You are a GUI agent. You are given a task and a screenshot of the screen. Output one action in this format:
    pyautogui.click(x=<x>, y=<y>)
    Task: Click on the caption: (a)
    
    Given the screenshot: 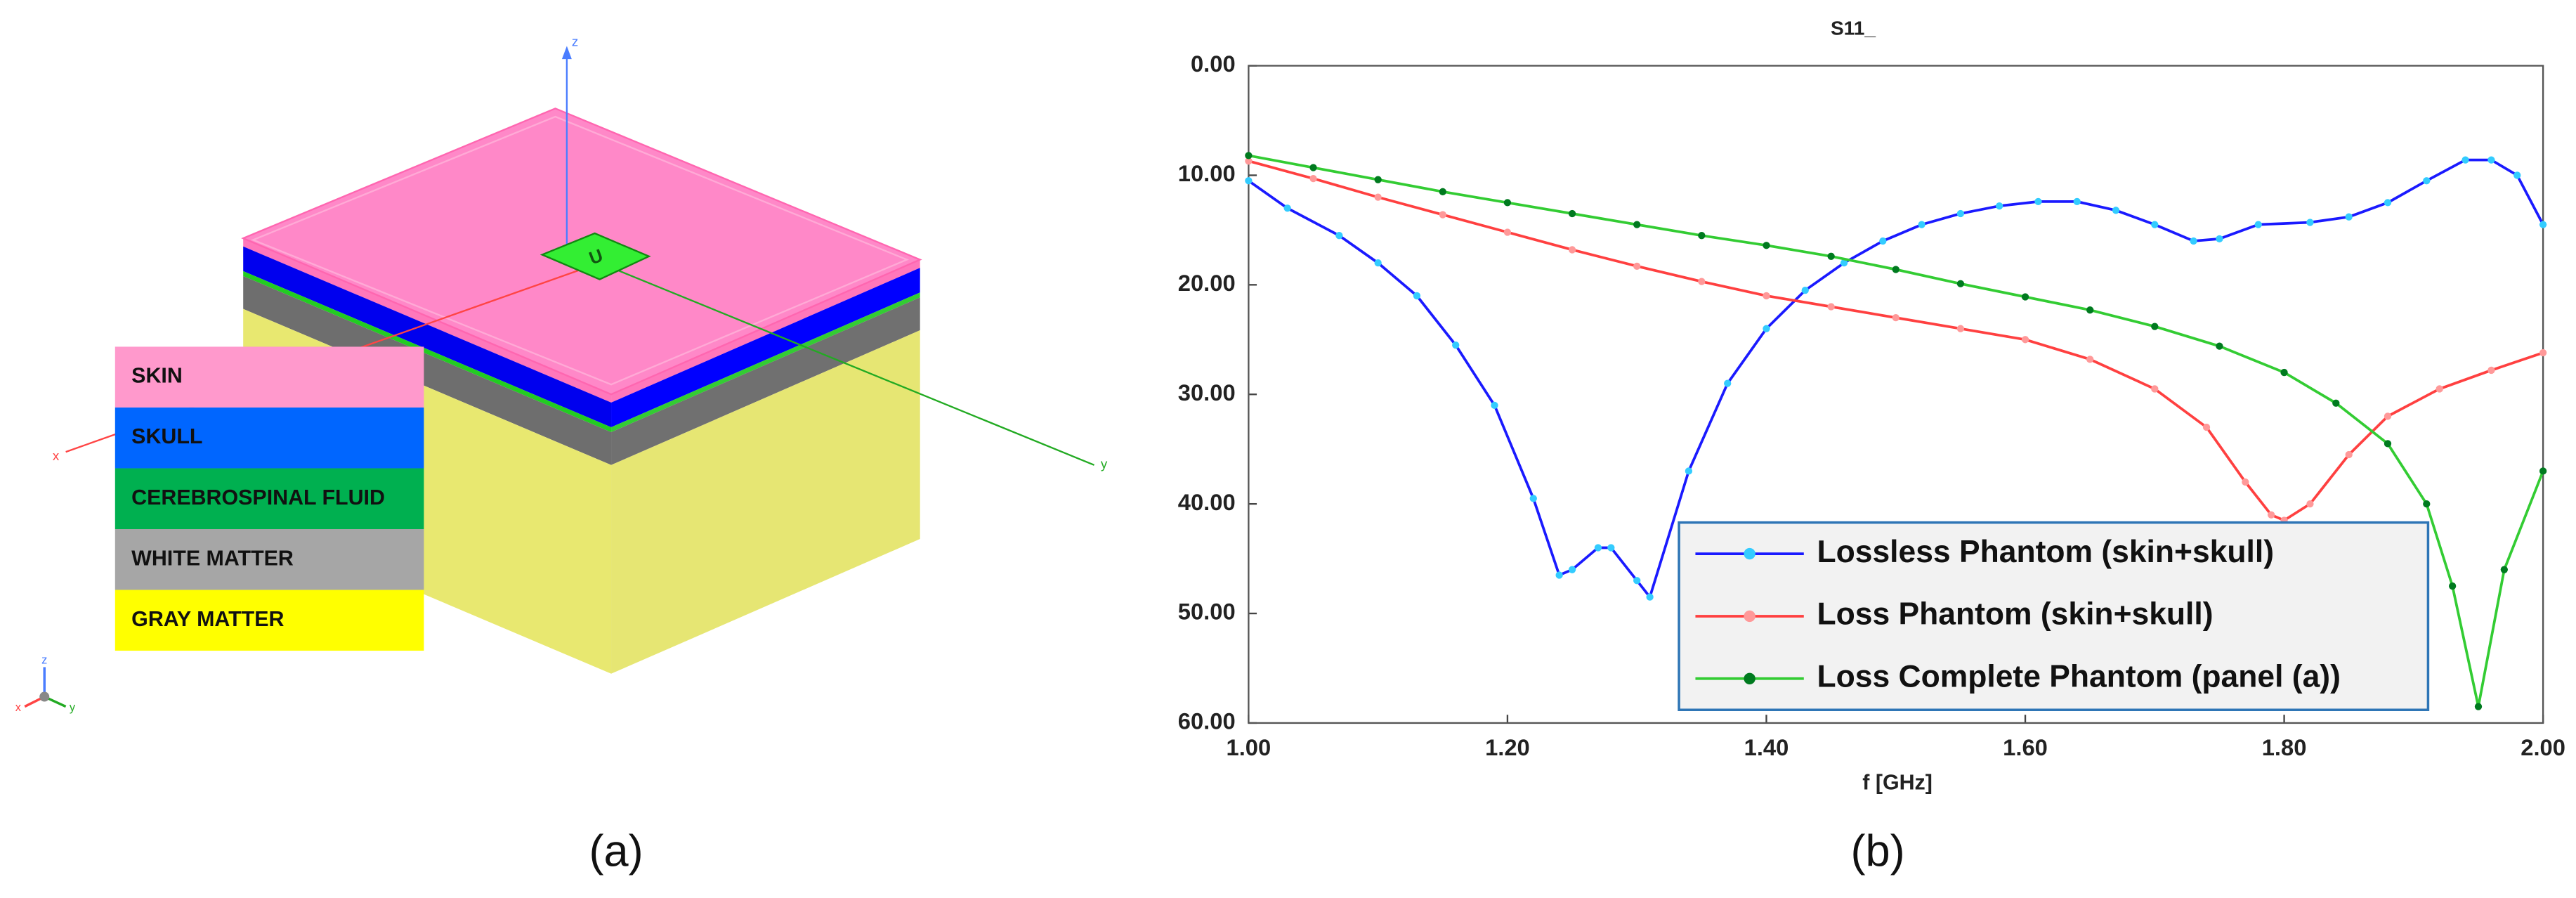 What is the action you would take?
    pyautogui.click(x=616, y=852)
    